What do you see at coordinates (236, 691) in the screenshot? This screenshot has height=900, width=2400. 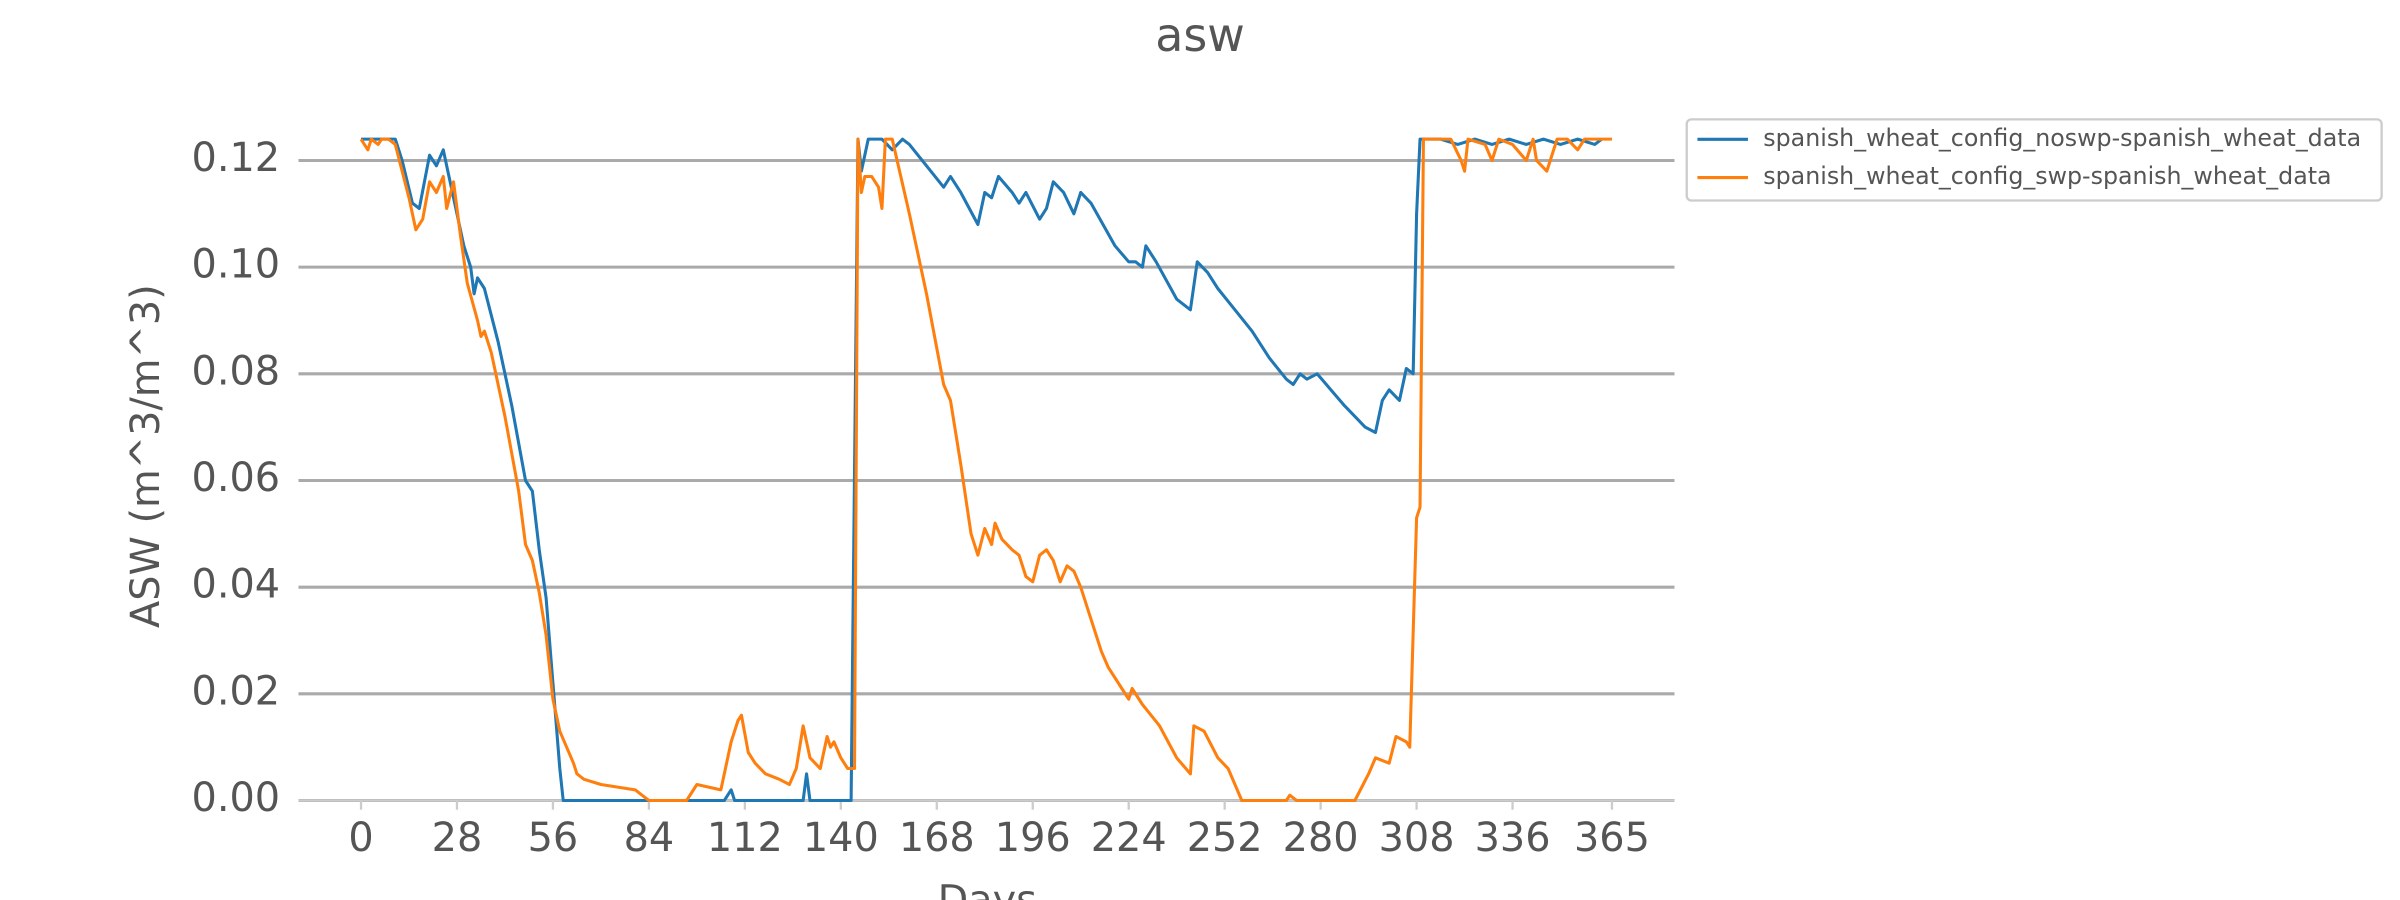 I see `y-tick-label: 0.02` at bounding box center [236, 691].